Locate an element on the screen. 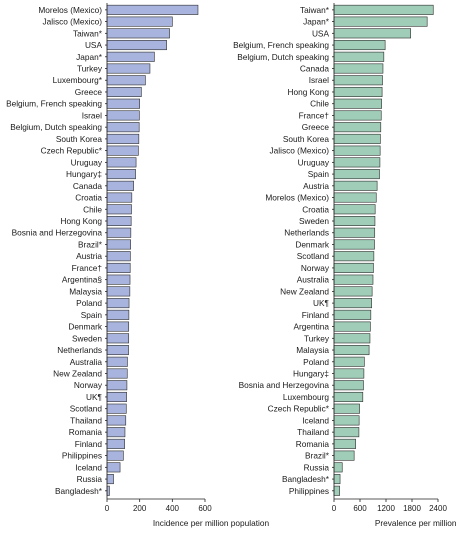 The image size is (457, 534). prevalence-category-label: Russia is located at coordinates (317, 467).